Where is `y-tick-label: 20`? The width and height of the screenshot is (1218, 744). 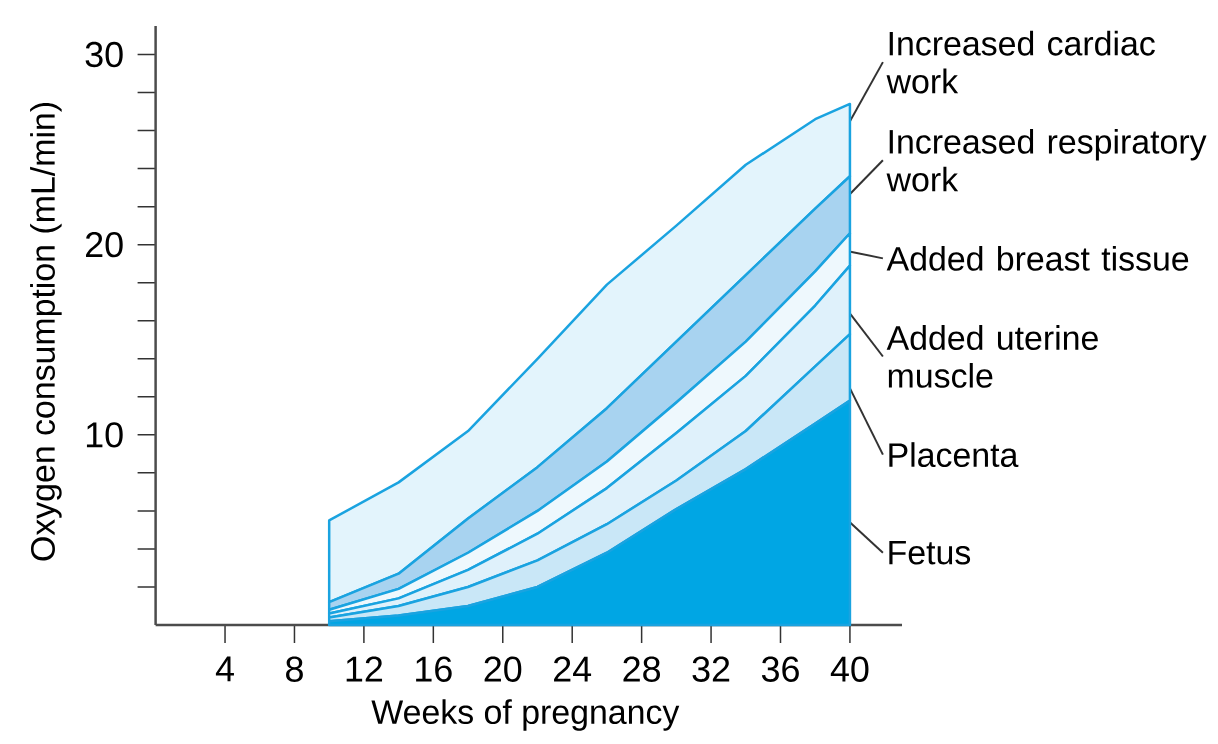 y-tick-label: 20 is located at coordinates (104, 244).